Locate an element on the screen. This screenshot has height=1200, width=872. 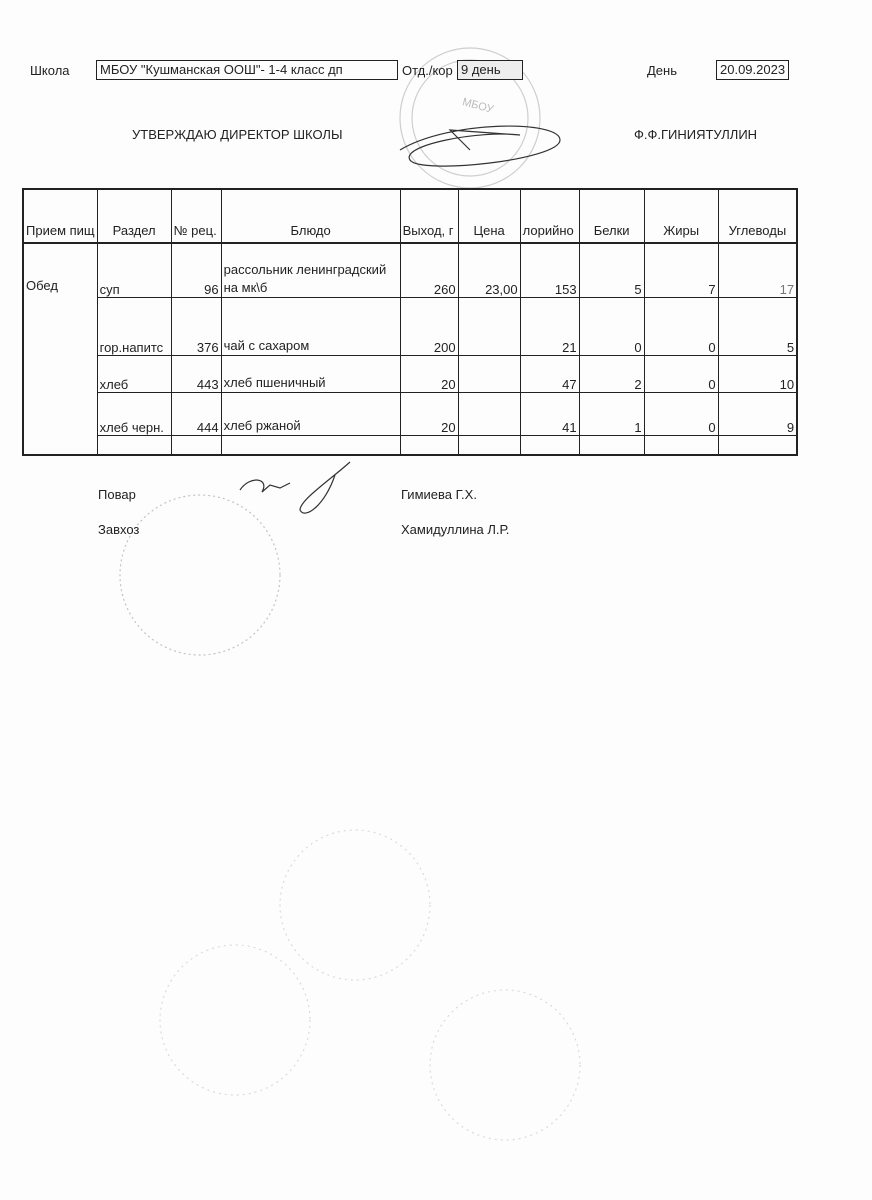
carbs-cell: 5 is located at coordinates (757, 326).